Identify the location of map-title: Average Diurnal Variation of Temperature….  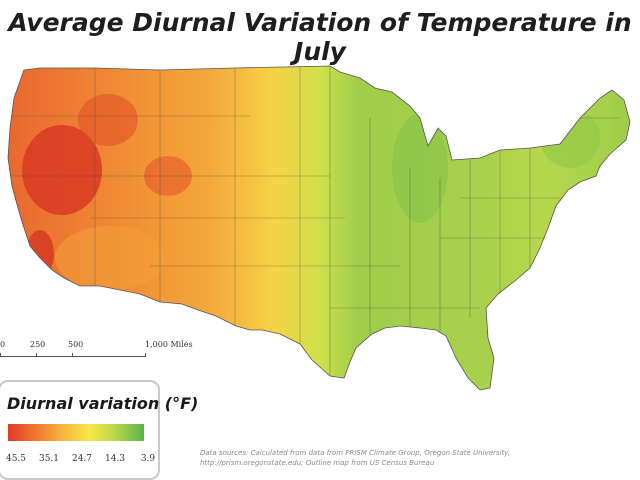
(320, 37).